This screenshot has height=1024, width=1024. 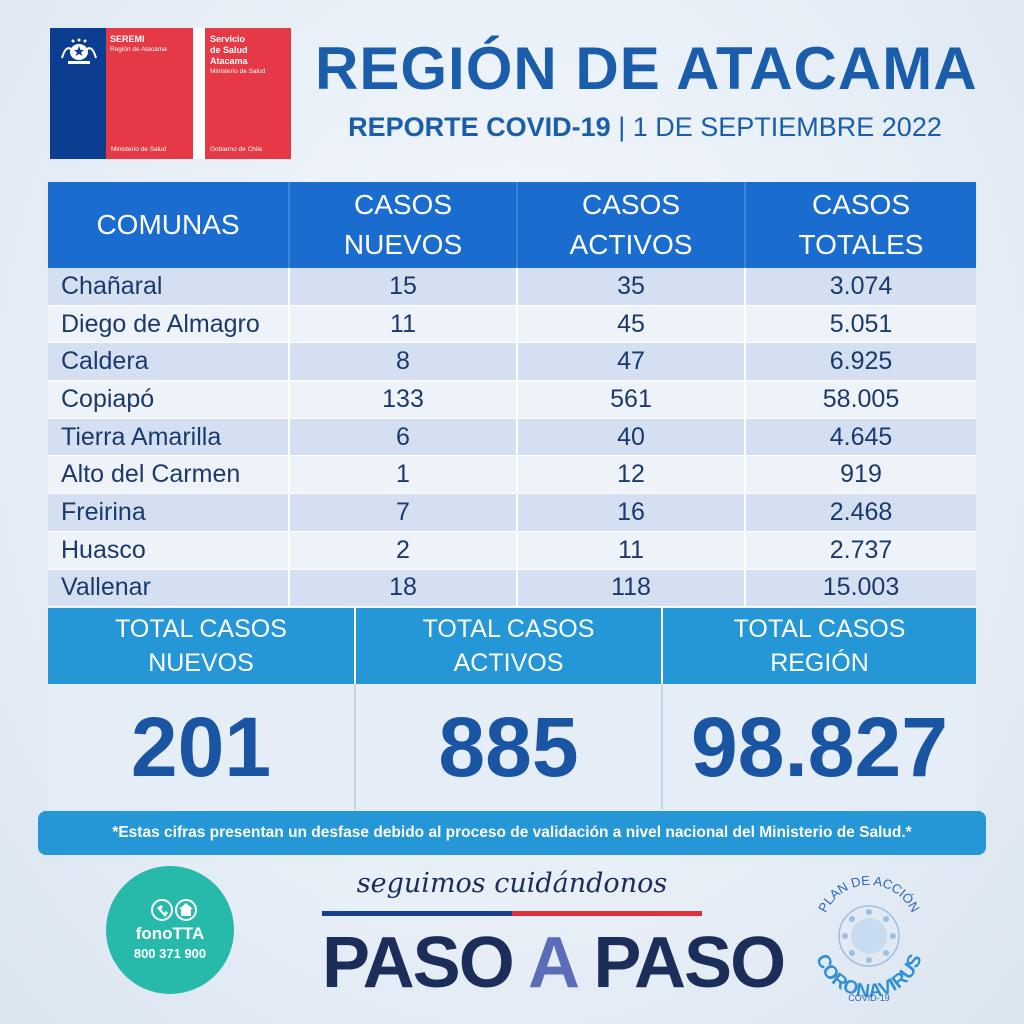 What do you see at coordinates (404, 550) in the screenshot?
I see `cell-nuevos: 2` at bounding box center [404, 550].